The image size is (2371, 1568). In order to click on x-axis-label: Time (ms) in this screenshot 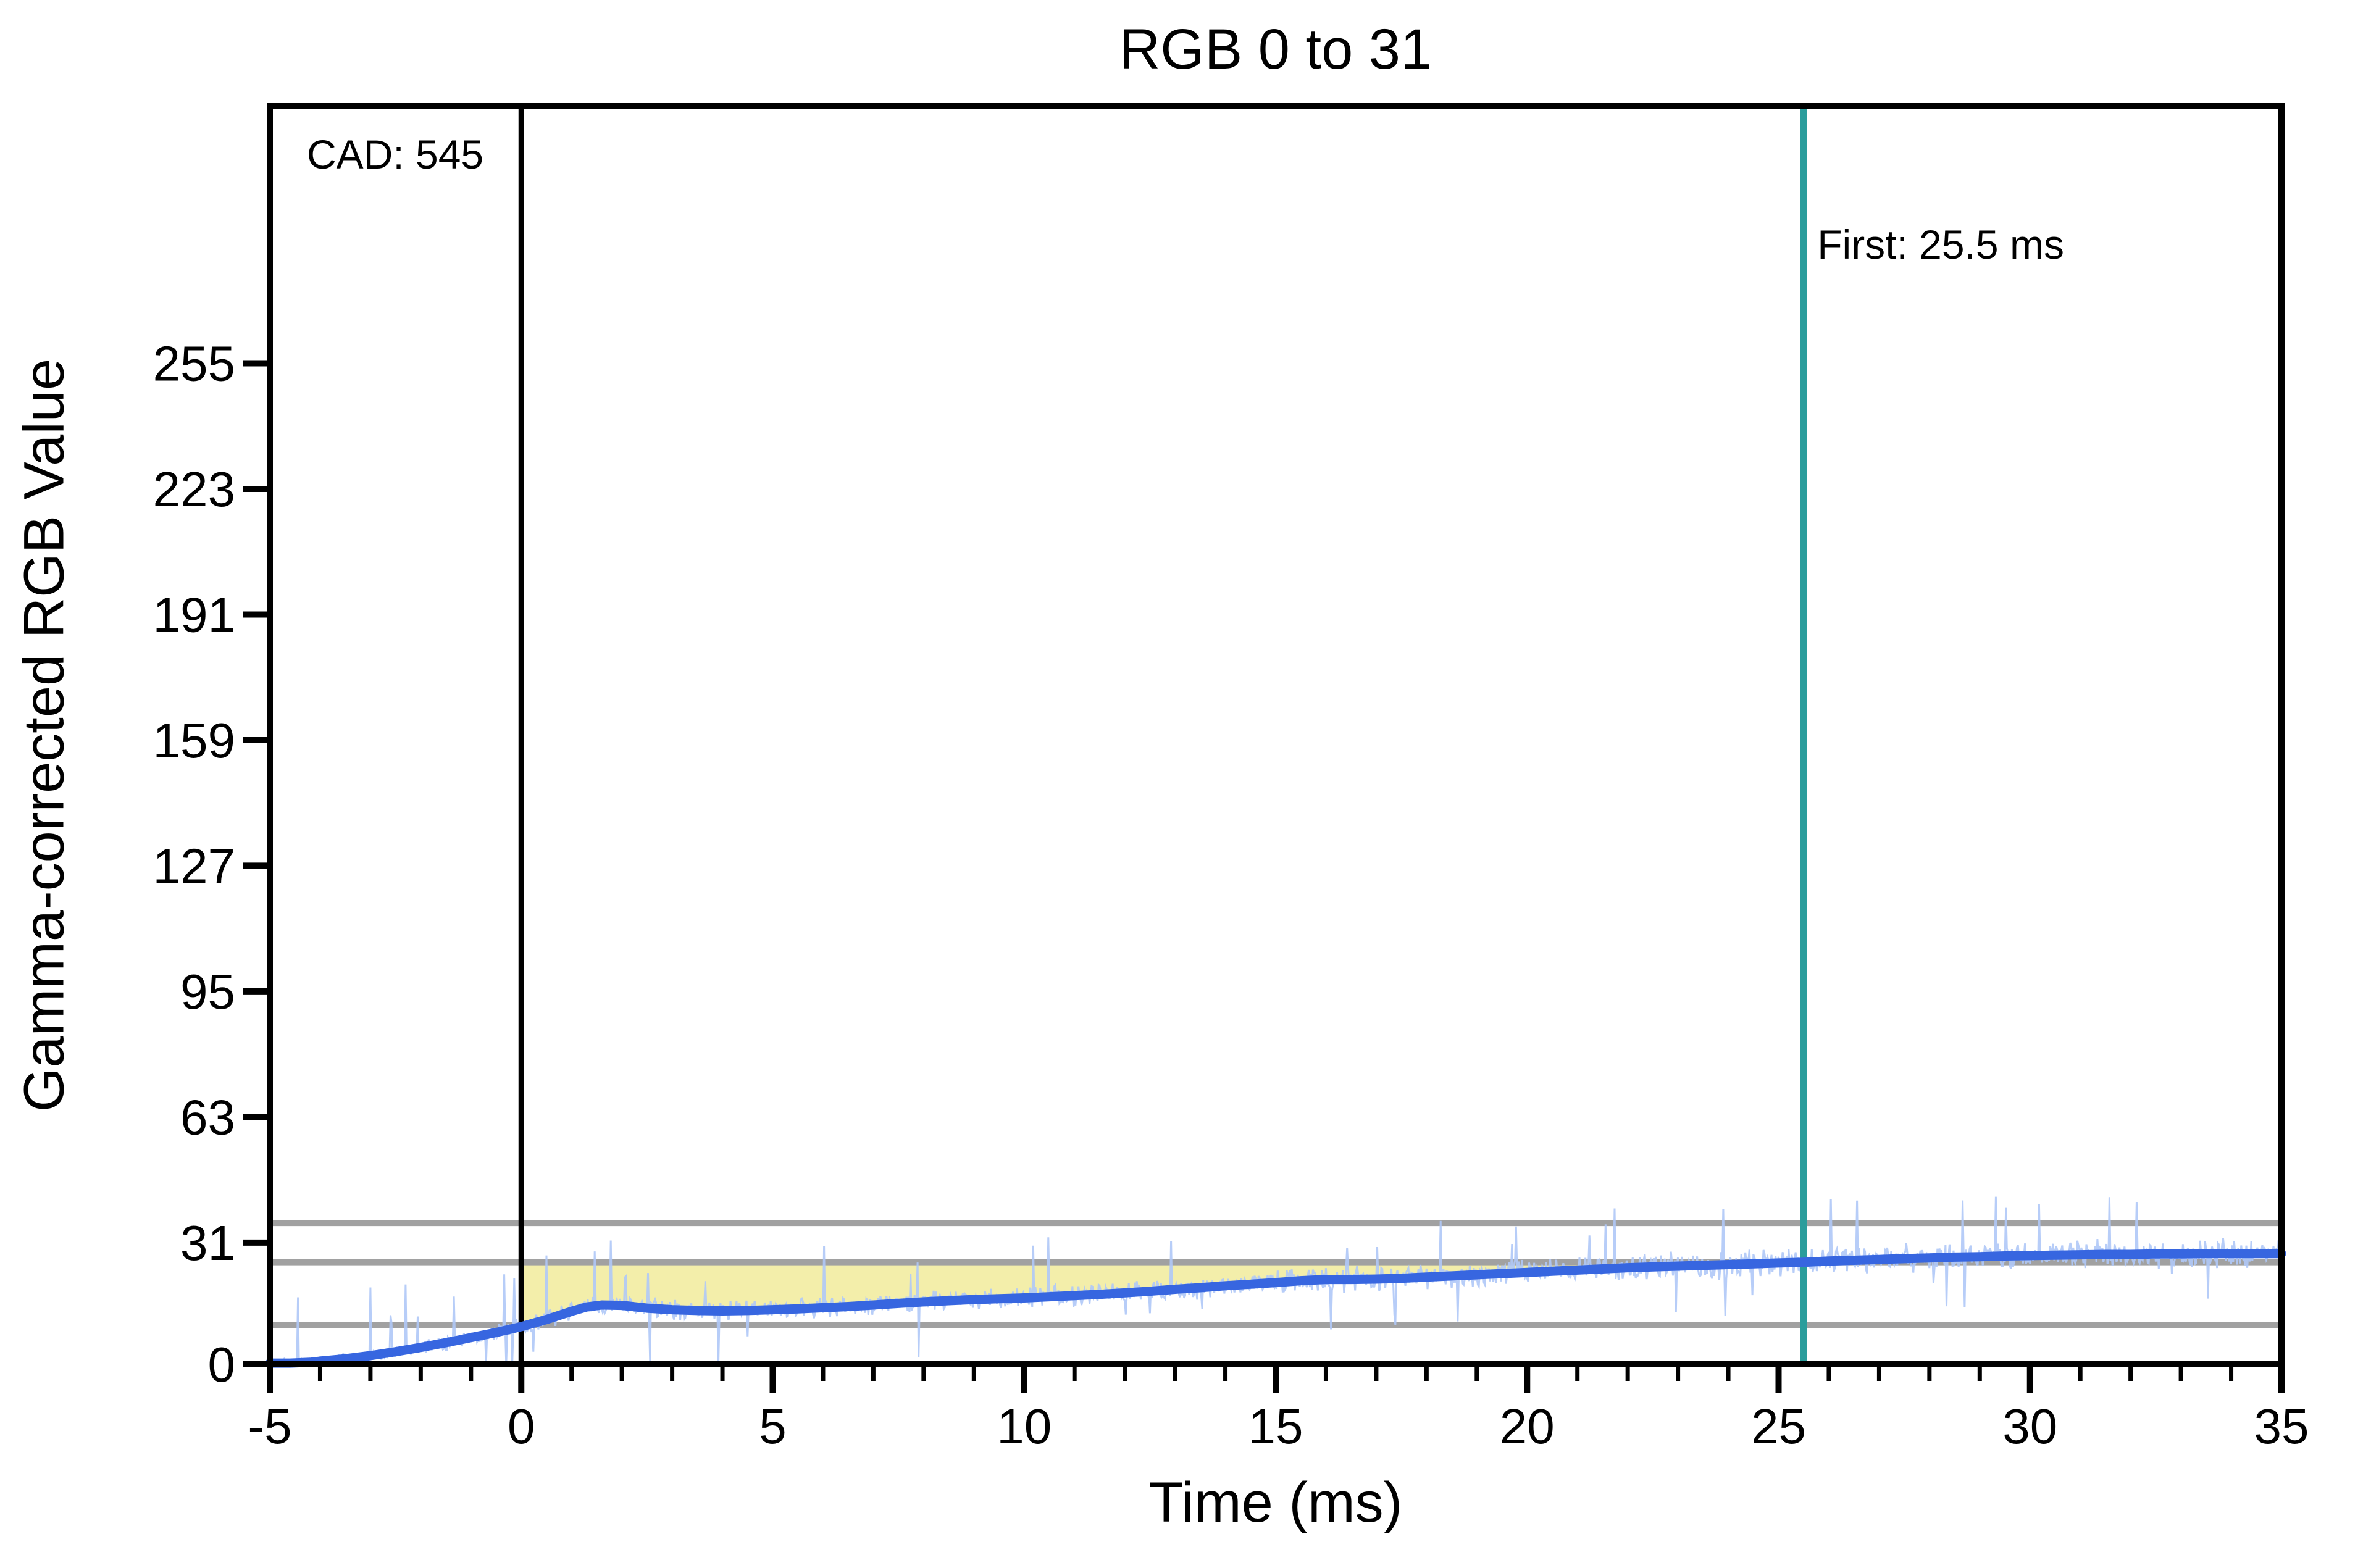, I will do `click(1275, 1502)`.